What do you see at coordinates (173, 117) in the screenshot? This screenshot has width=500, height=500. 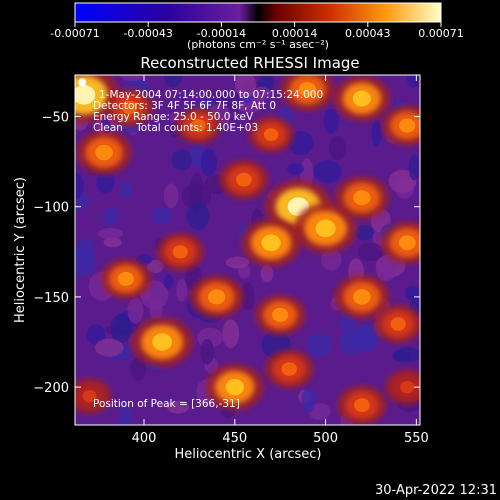 I see `annotation-energy-range: Energy Range: 25.0 - 50.0 keV` at bounding box center [173, 117].